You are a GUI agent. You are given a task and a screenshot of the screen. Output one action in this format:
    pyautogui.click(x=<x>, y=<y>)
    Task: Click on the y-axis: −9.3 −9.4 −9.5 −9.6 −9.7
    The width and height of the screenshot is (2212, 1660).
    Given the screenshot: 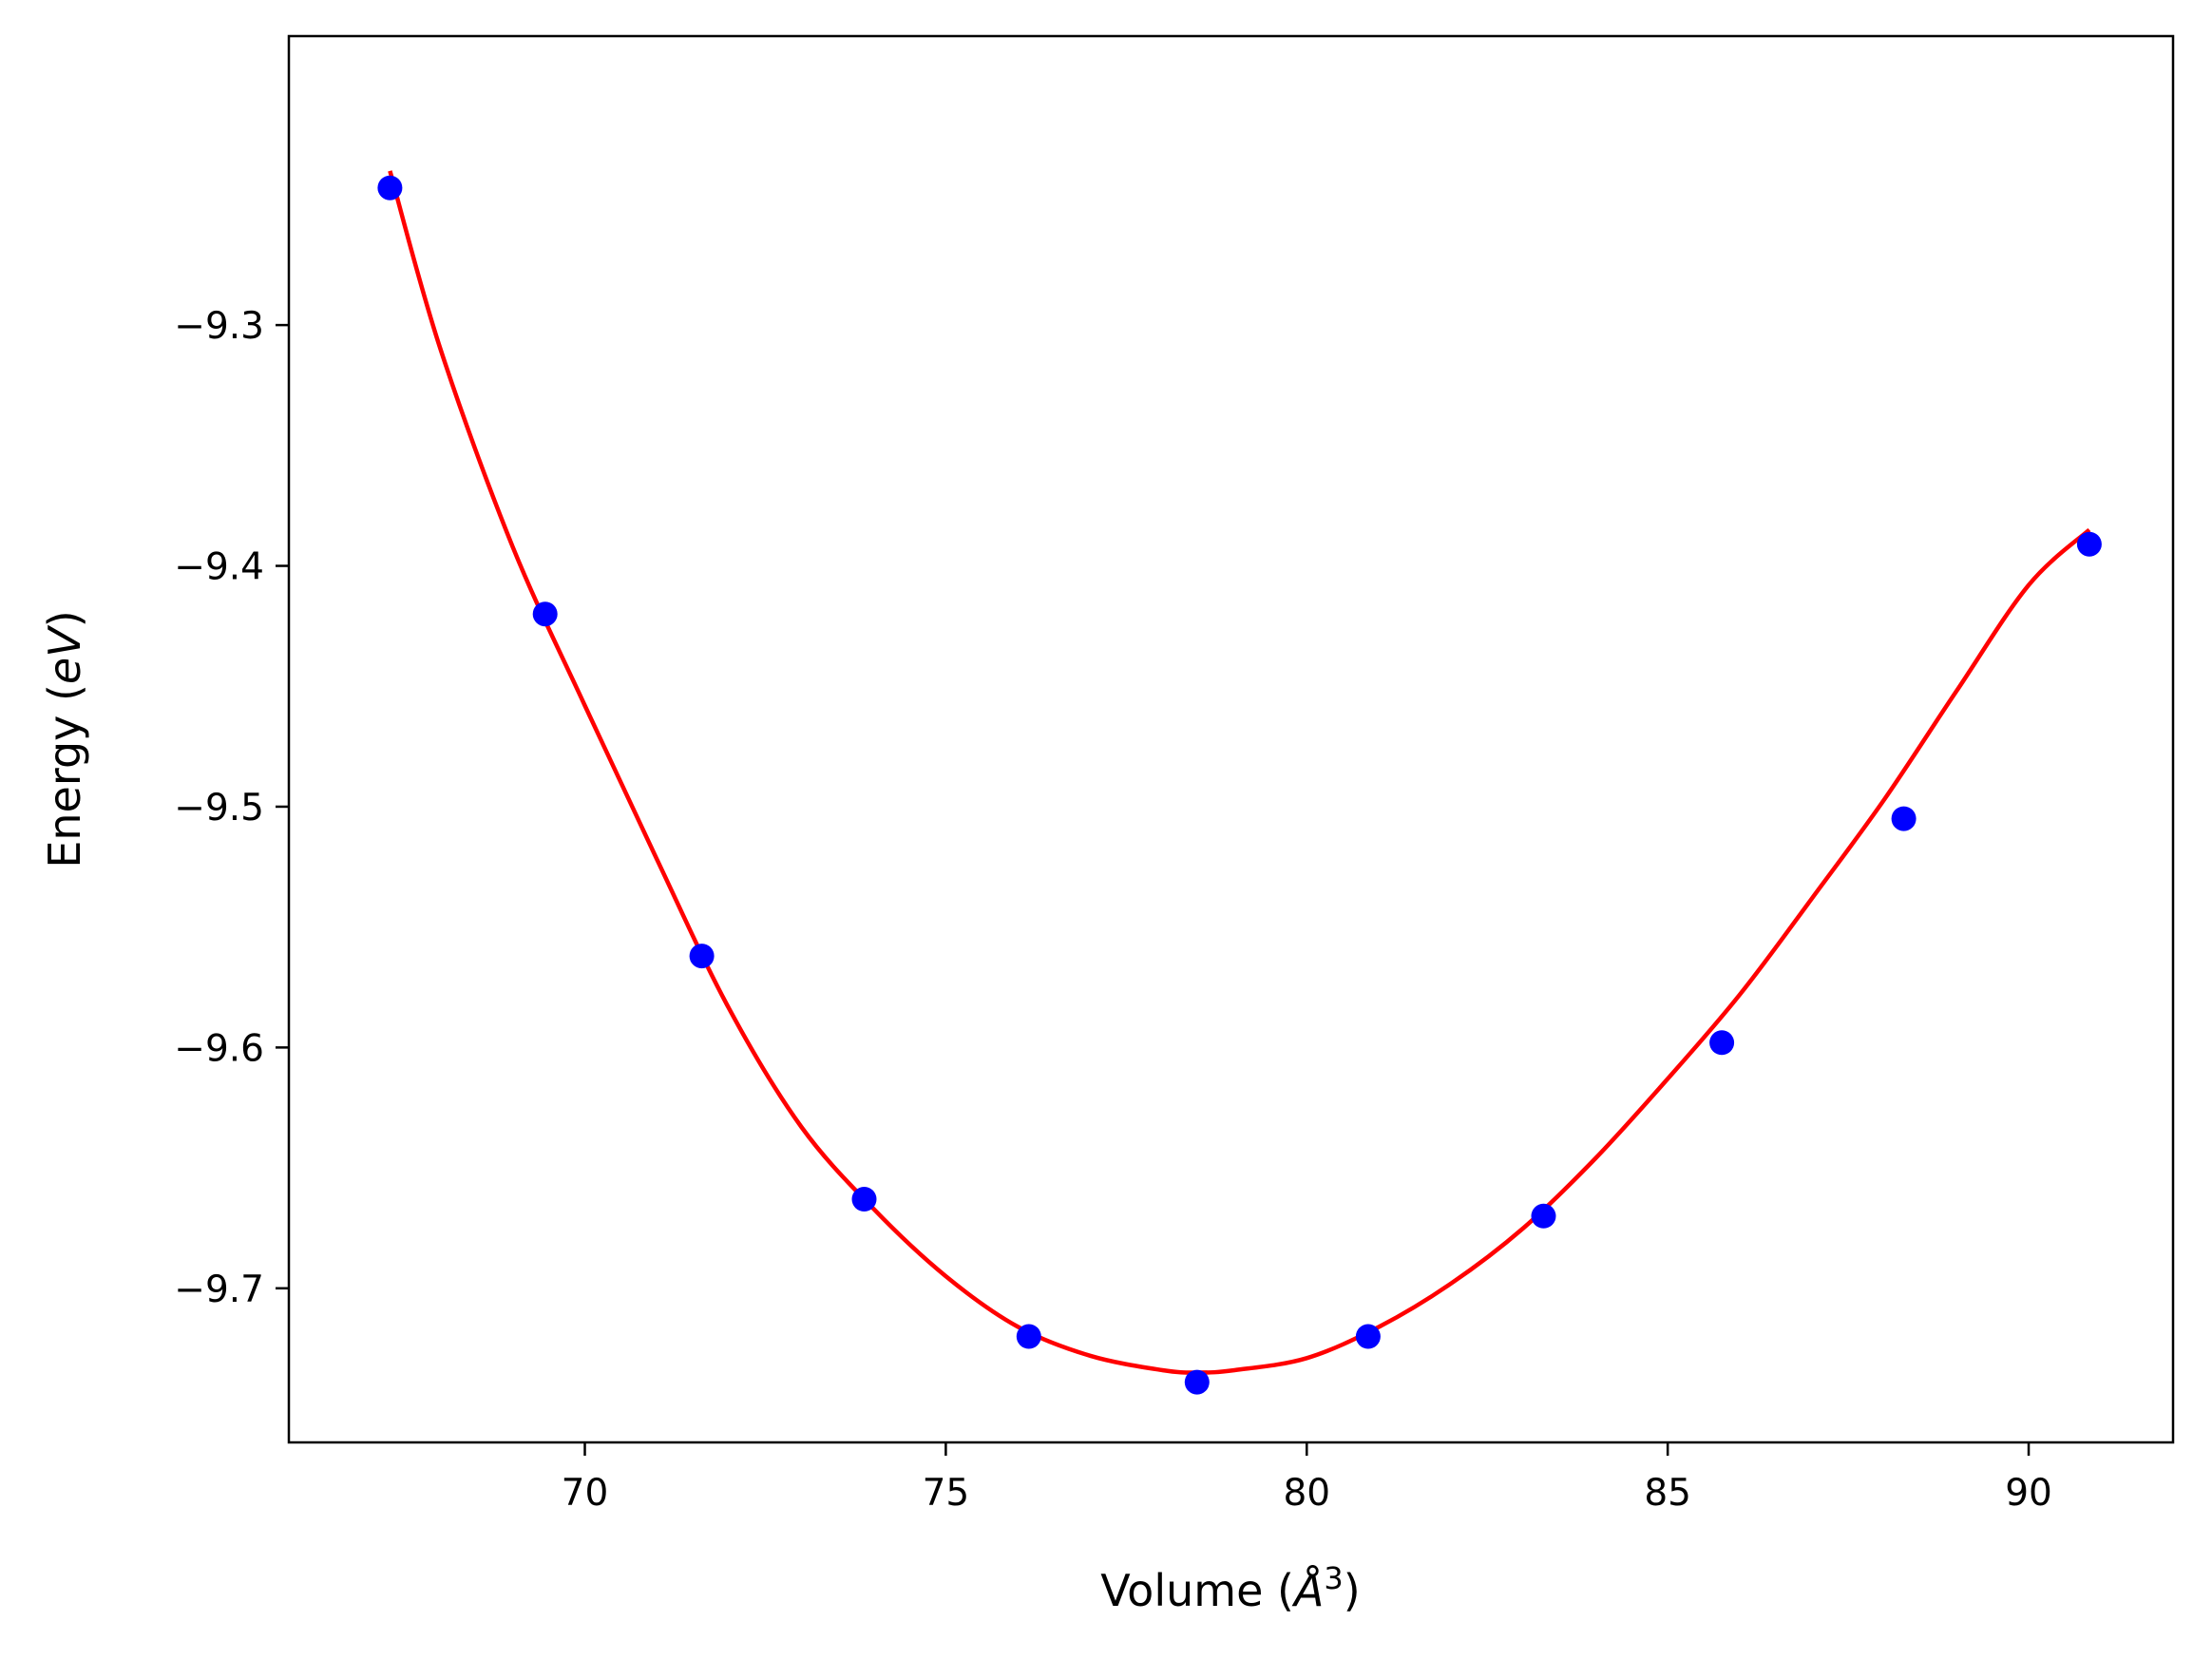 What is the action you would take?
    pyautogui.click(x=232, y=808)
    